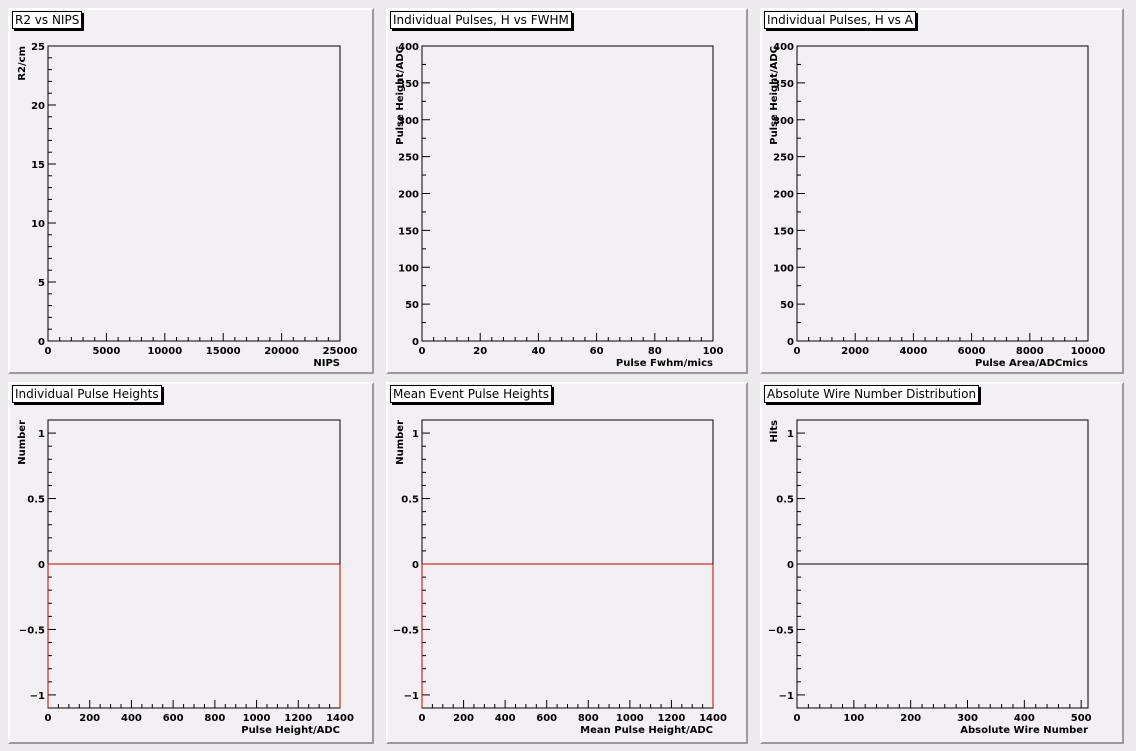 This screenshot has height=751, width=1136. I want to click on y-tick-label: 400, so click(783, 47).